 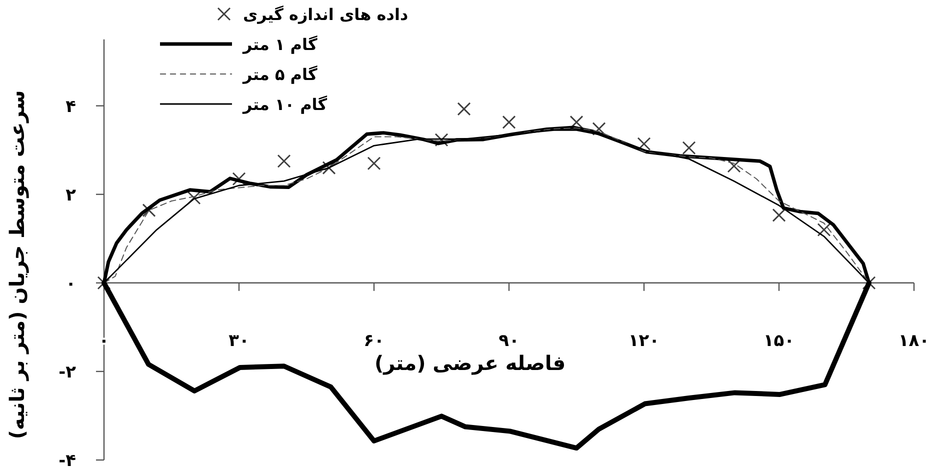 What do you see at coordinates (509, 340) in the screenshot?
I see `x-tick-label: ۹۰` at bounding box center [509, 340].